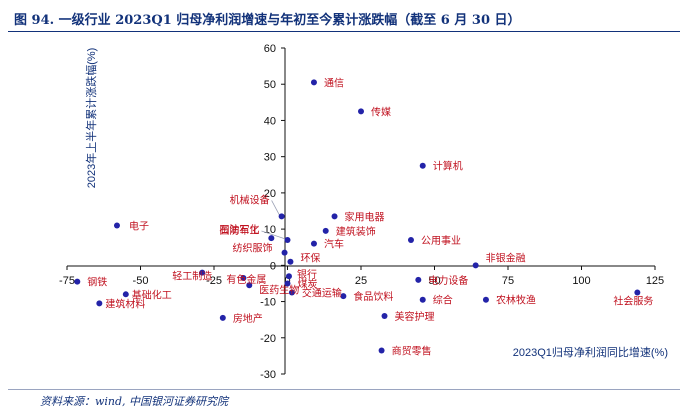  Describe the element at coordinates (506, 257) in the screenshot. I see `data-label: 非银金融` at that location.